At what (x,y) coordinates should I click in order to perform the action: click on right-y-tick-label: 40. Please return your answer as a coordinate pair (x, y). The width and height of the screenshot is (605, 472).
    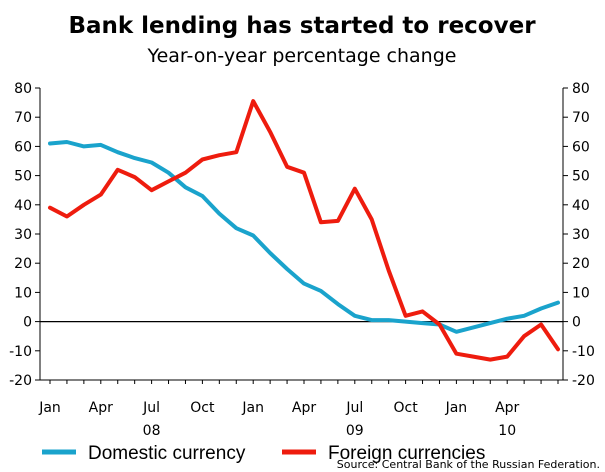
    Looking at the image, I should click on (581, 206).